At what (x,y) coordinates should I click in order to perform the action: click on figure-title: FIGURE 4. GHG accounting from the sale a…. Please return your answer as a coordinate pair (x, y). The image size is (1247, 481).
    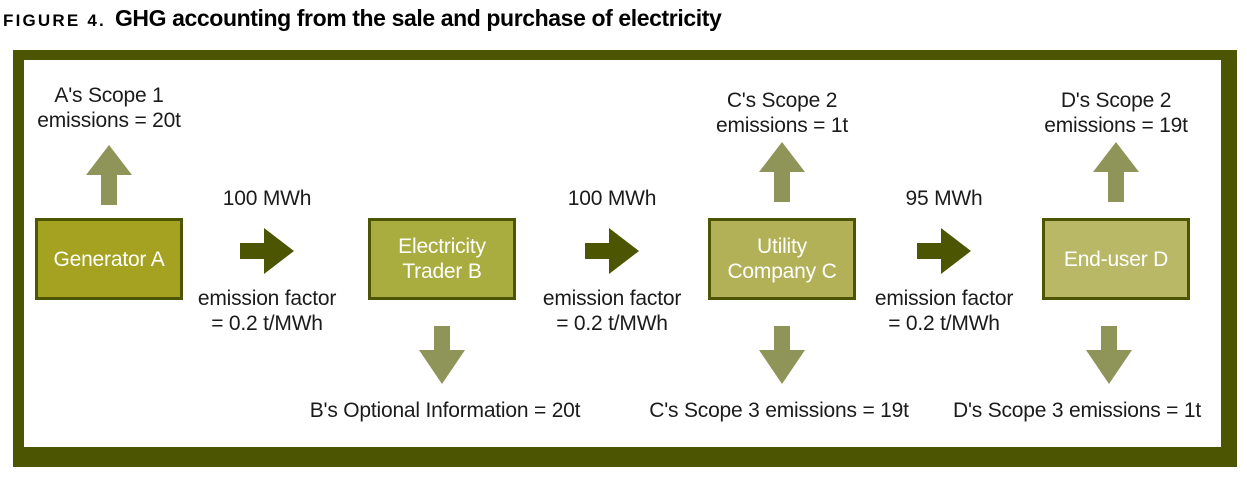
    Looking at the image, I should click on (362, 18).